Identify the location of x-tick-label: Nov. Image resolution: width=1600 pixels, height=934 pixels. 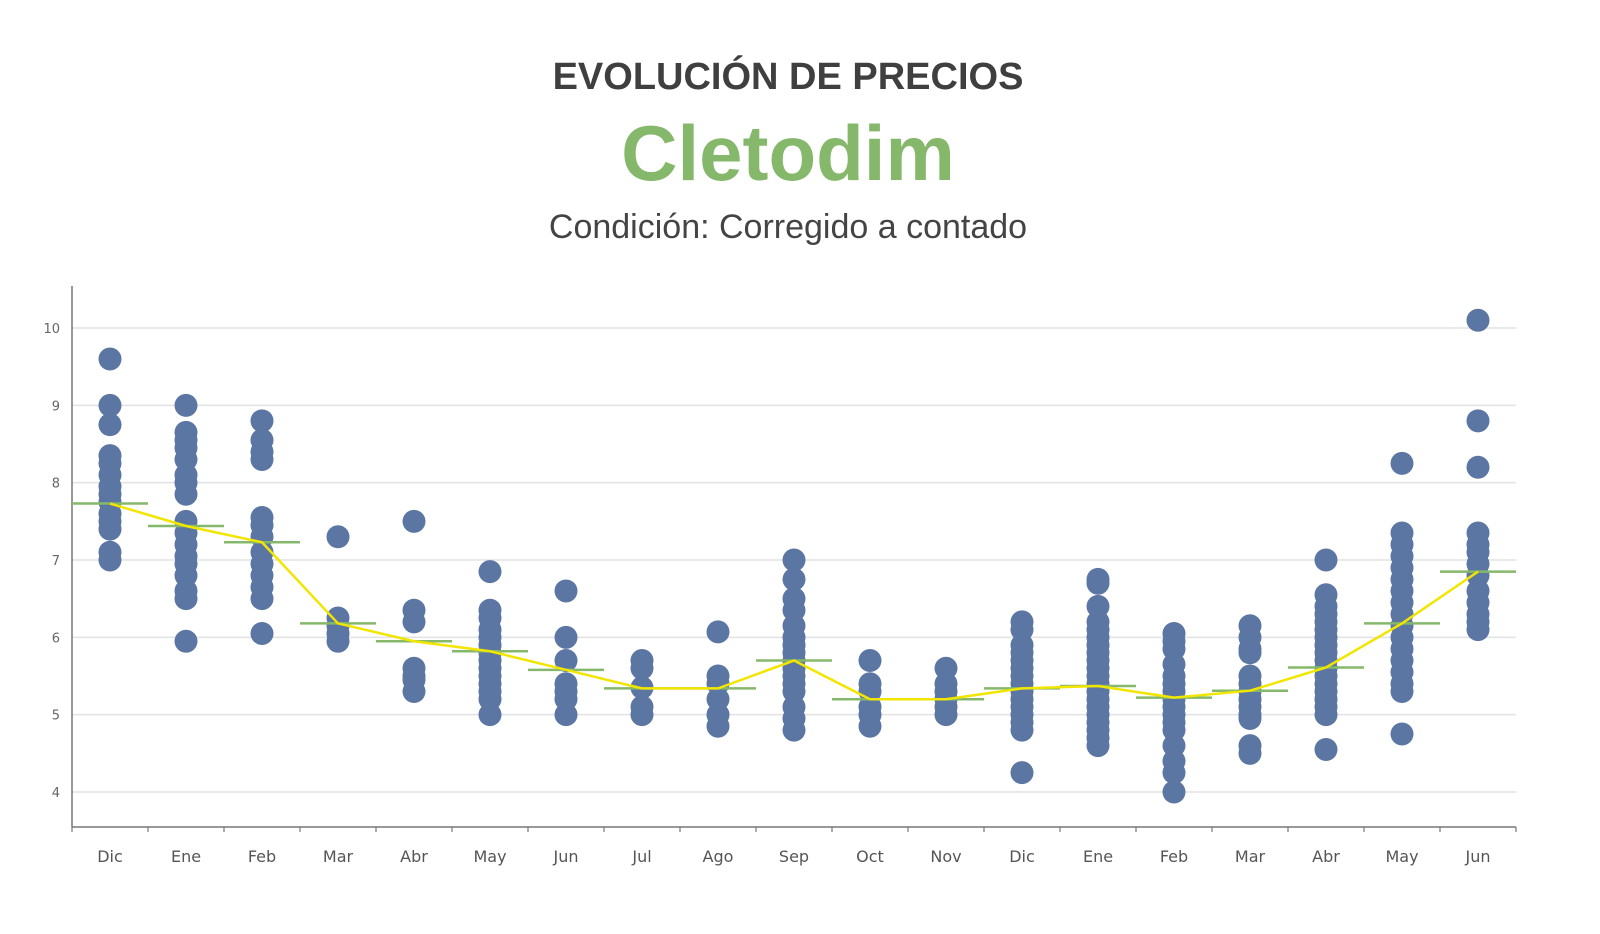
(945, 856).